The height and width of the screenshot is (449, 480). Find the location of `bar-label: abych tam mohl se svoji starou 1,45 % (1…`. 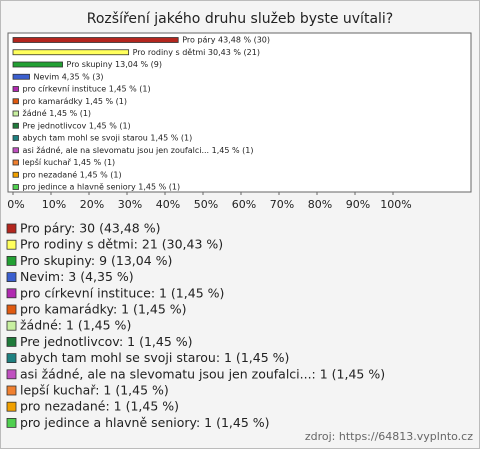

bar-label: abych tam mohl se svoji starou 1,45 % (1… is located at coordinates (108, 138).